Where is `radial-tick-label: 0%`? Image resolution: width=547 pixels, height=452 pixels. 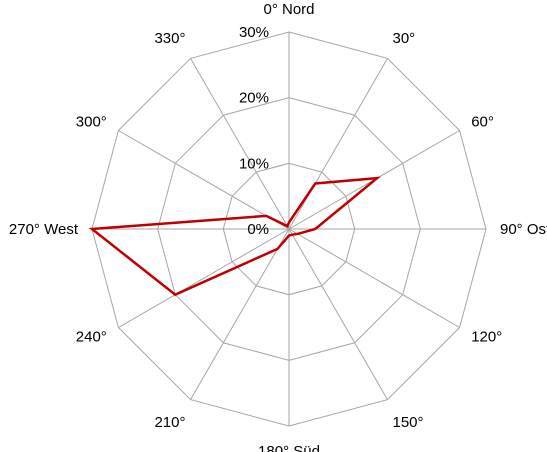 radial-tick-label: 0% is located at coordinates (258, 229).